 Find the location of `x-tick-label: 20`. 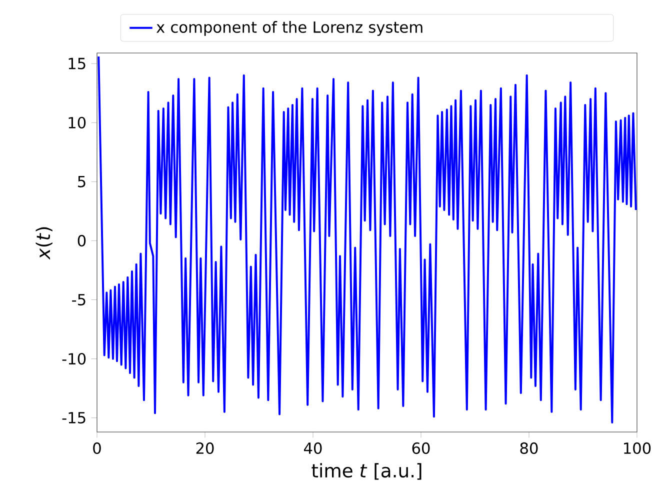

x-tick-label: 20 is located at coordinates (205, 448).